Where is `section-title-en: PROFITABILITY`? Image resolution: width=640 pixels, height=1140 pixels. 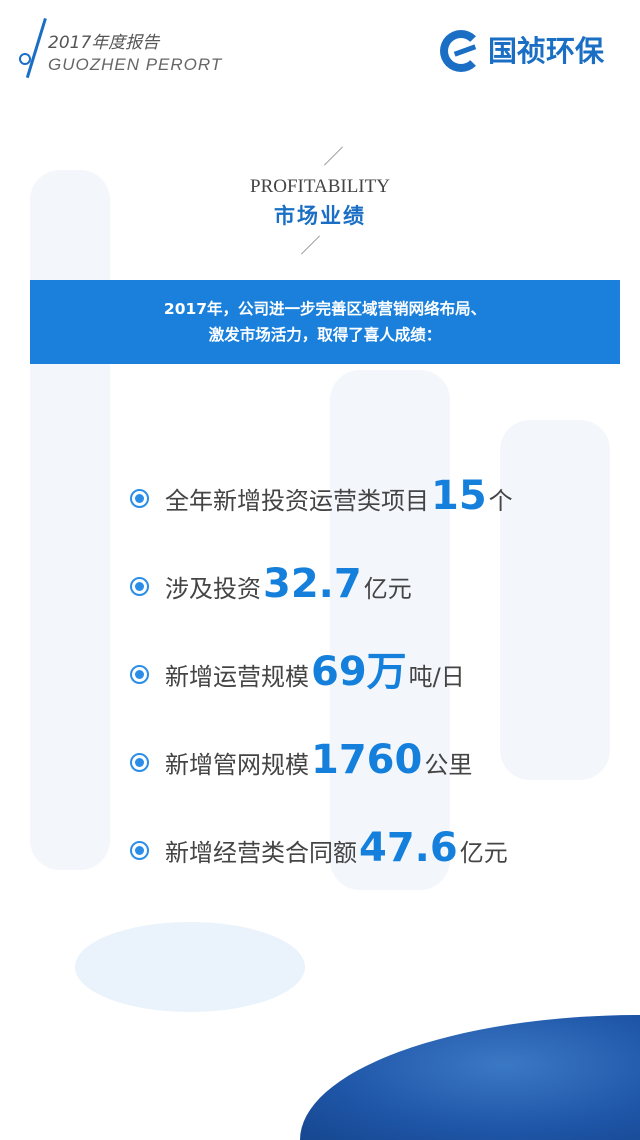 section-title-en: PROFITABILITY is located at coordinates (320, 186).